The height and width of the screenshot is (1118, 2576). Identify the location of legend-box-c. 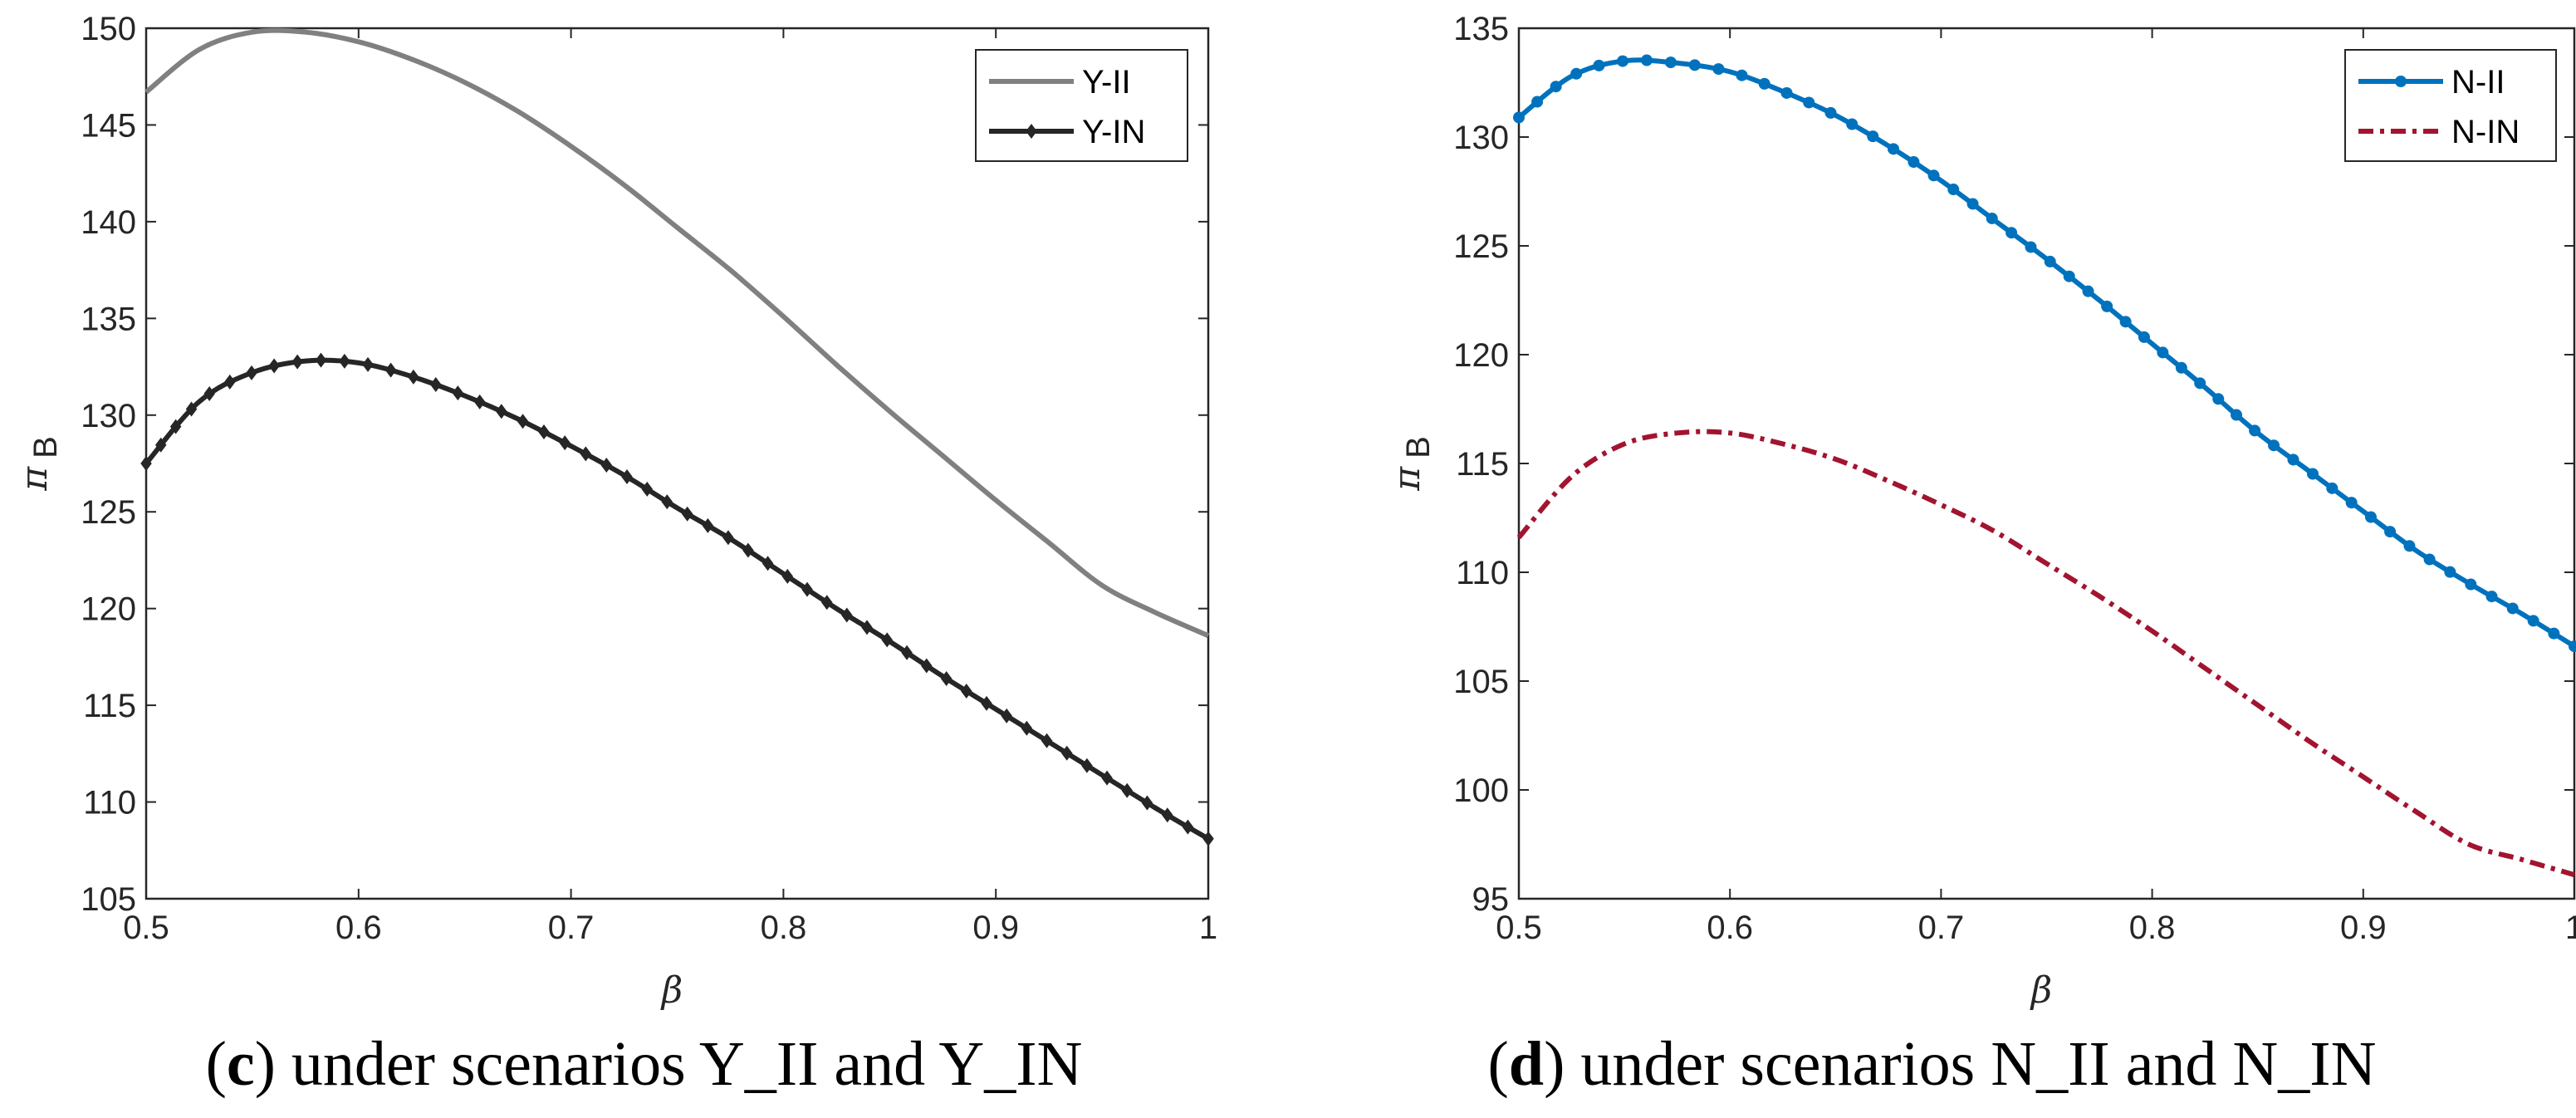
(1081, 105).